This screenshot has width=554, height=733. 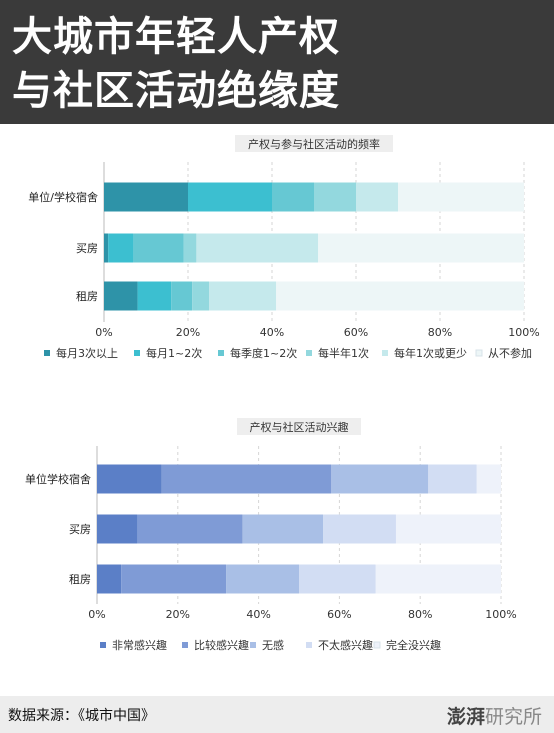 What do you see at coordinates (343, 353) in the screenshot?
I see `legend-label: 每半年1次` at bounding box center [343, 353].